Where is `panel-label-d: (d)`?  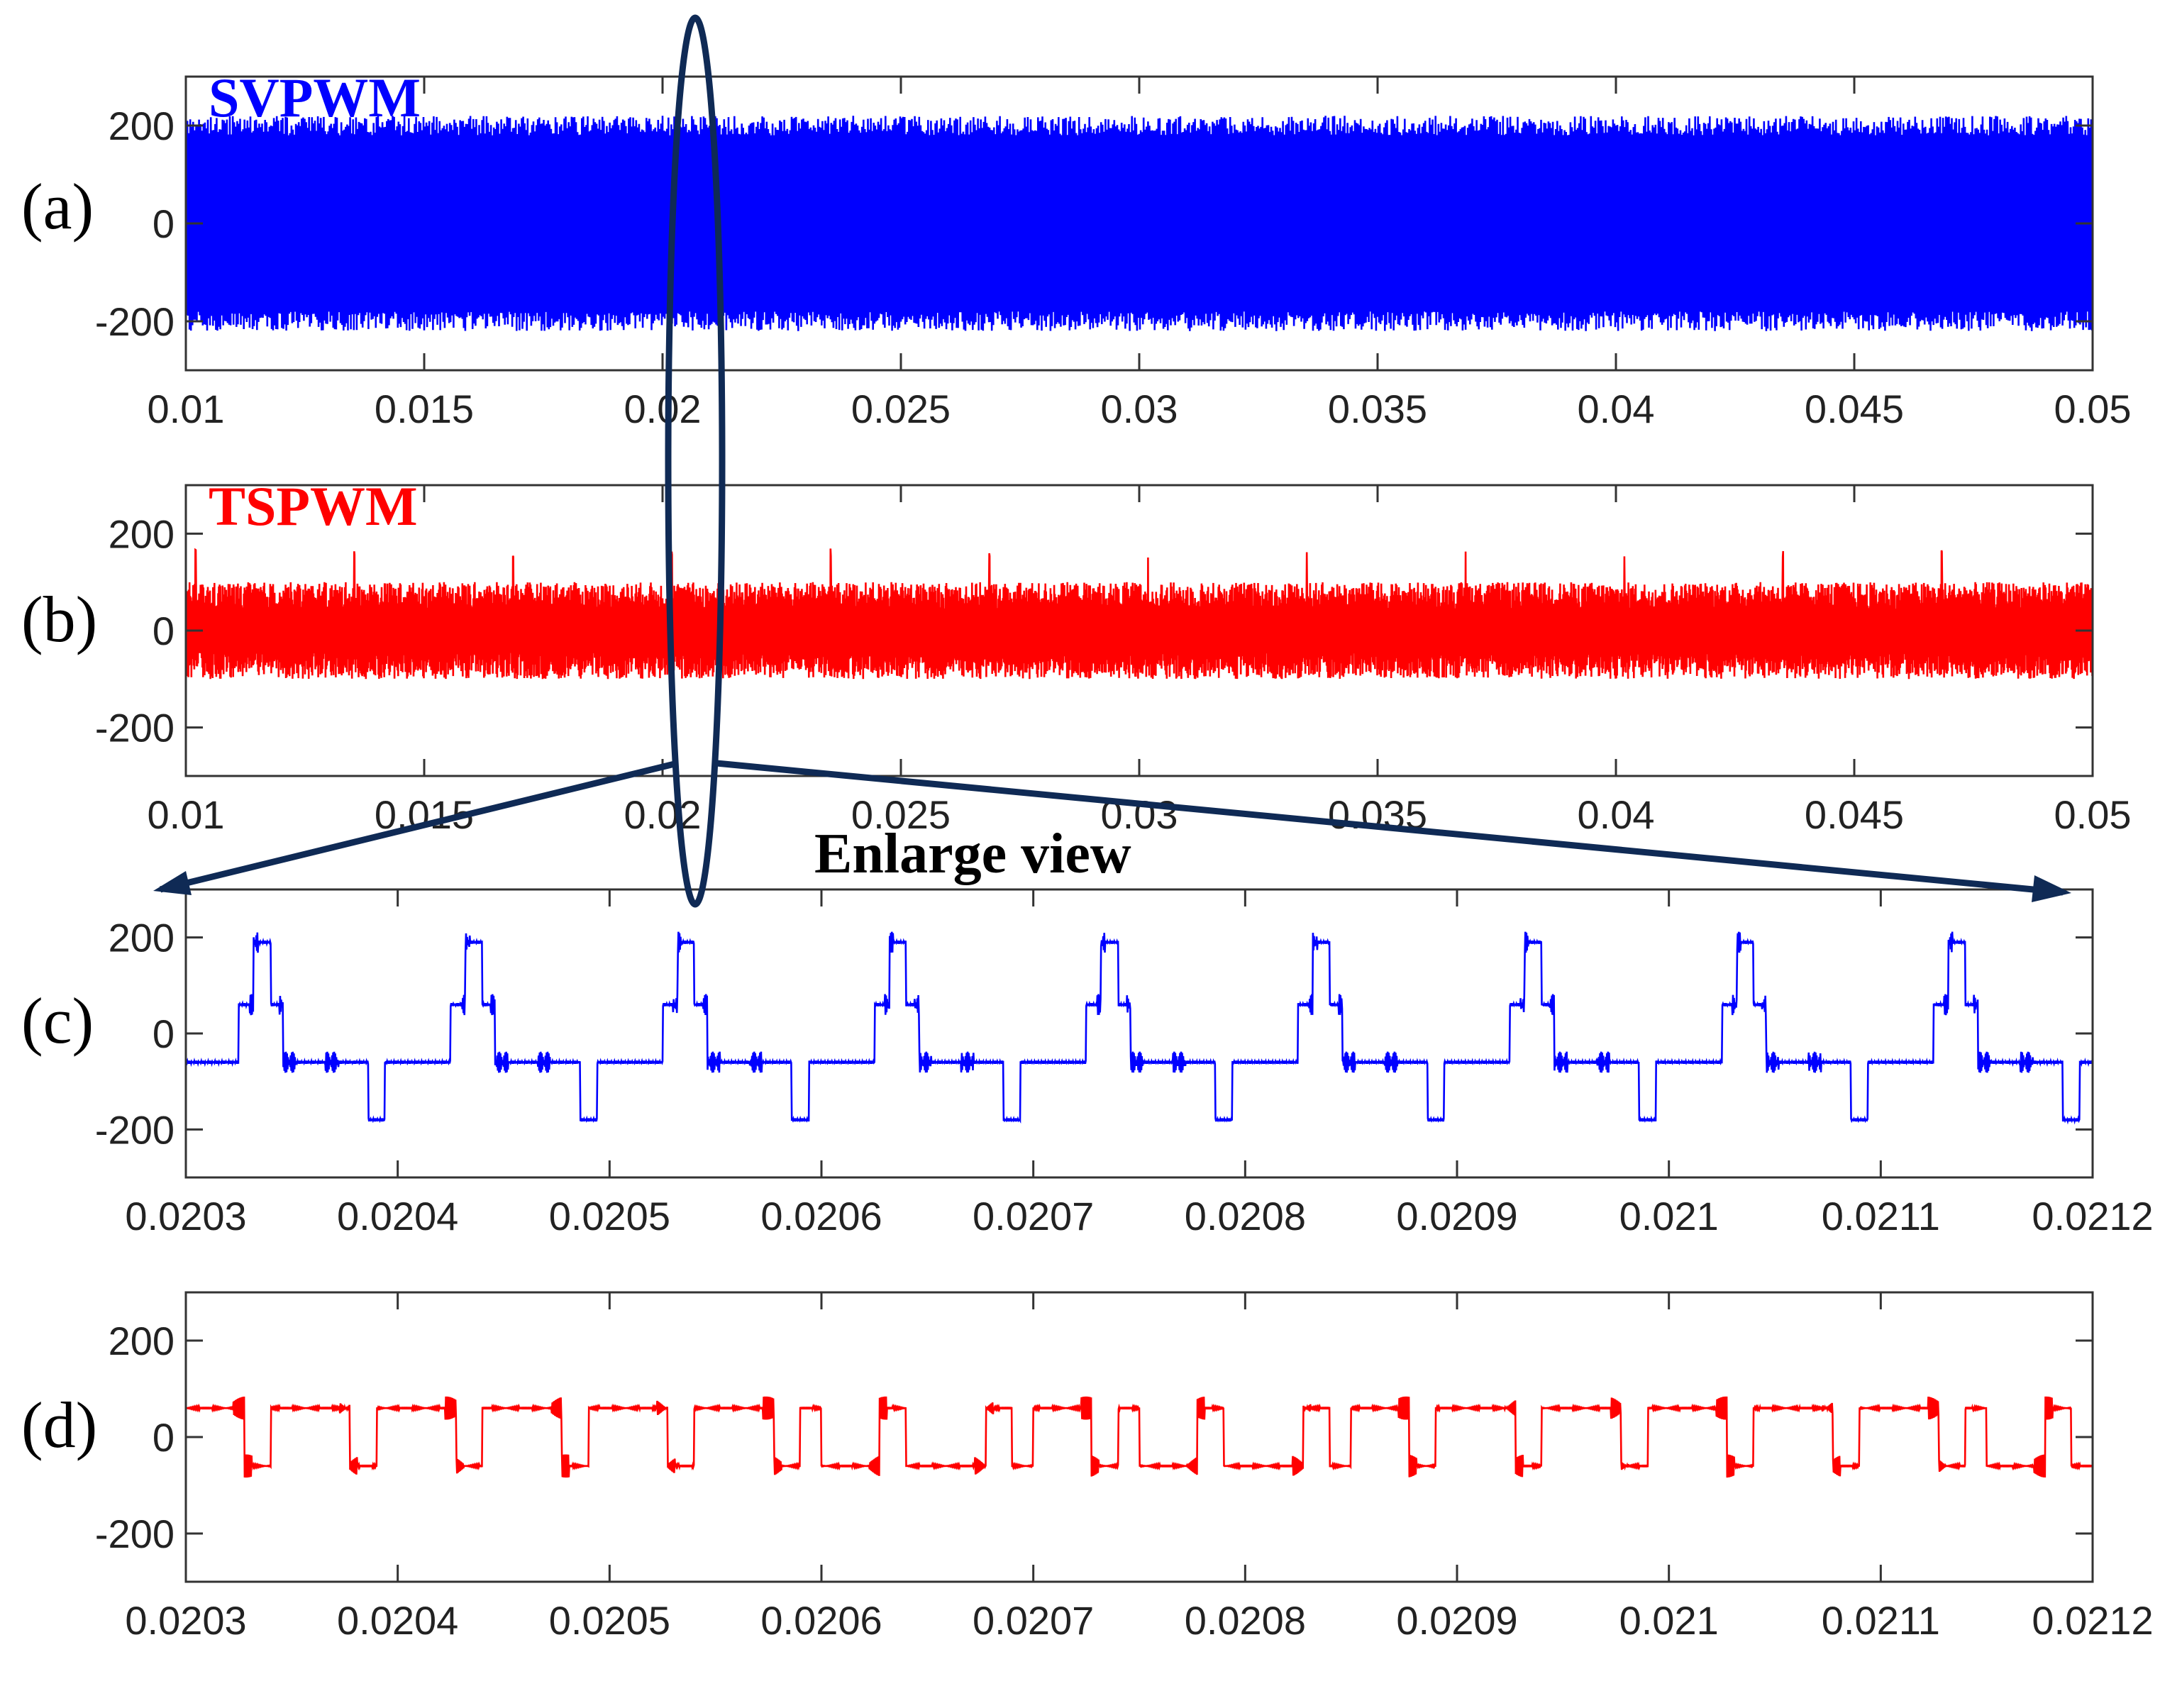 panel-label-d: (d) is located at coordinates (59, 1425).